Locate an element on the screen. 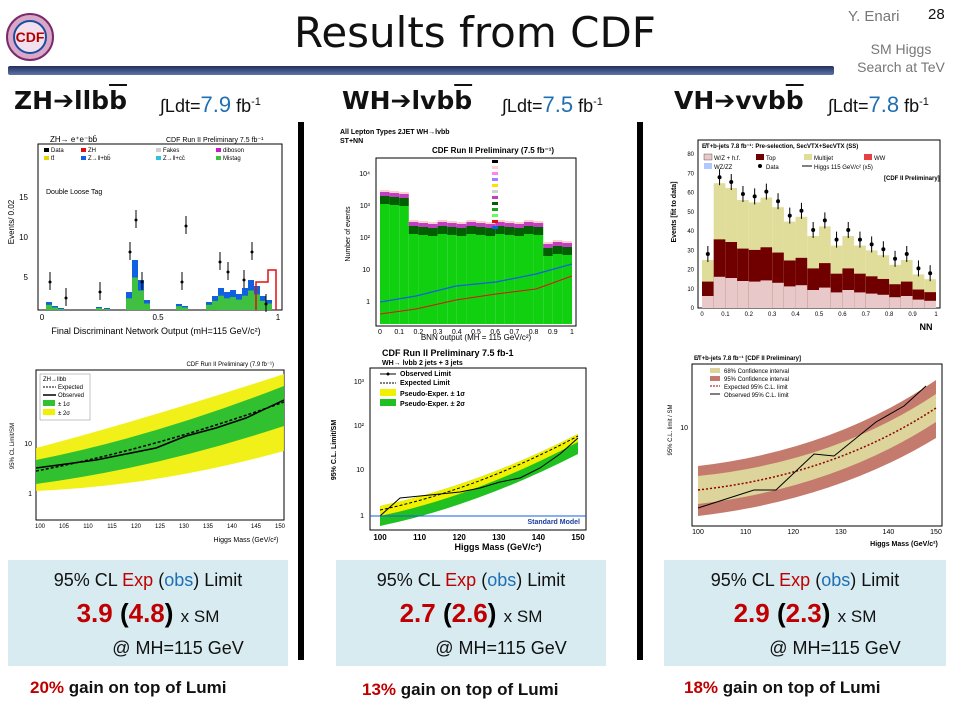 The width and height of the screenshot is (960, 720). y-tick: 0 is located at coordinates (693, 309).